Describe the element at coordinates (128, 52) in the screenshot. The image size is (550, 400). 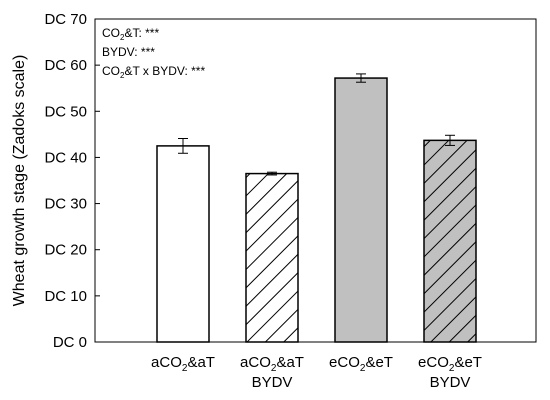
I see `annotation-text: BYDV: ***` at that location.